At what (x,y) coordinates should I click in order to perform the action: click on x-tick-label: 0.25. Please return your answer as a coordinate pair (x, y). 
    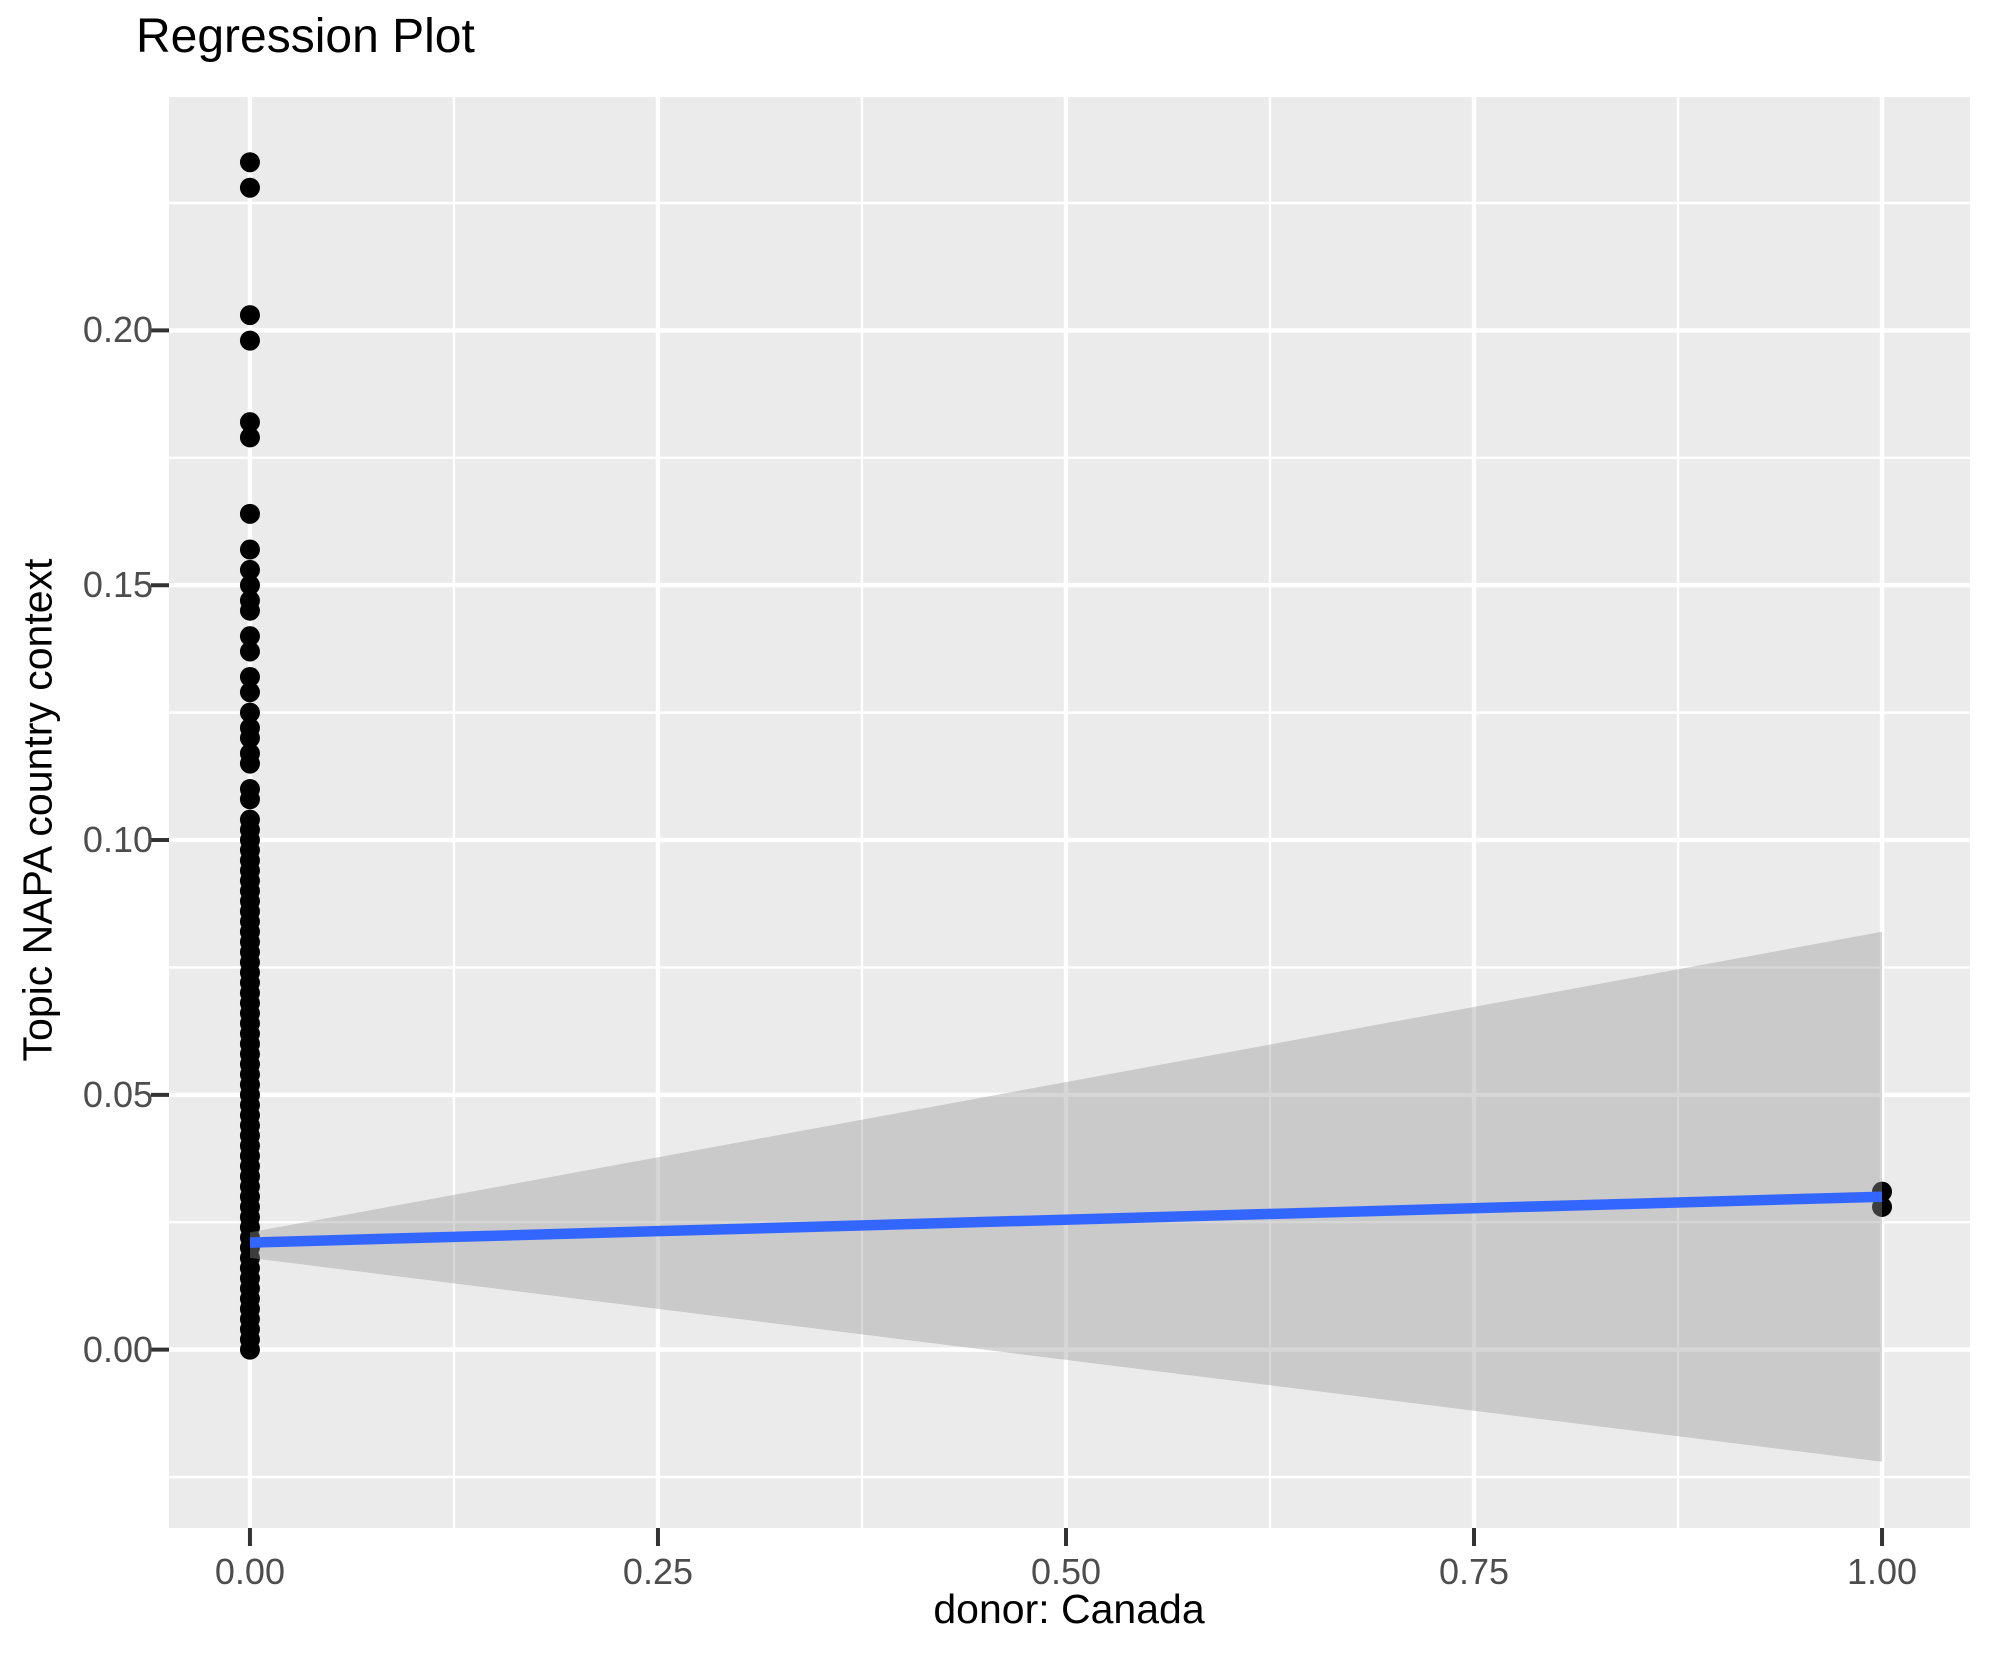
    Looking at the image, I should click on (658, 1571).